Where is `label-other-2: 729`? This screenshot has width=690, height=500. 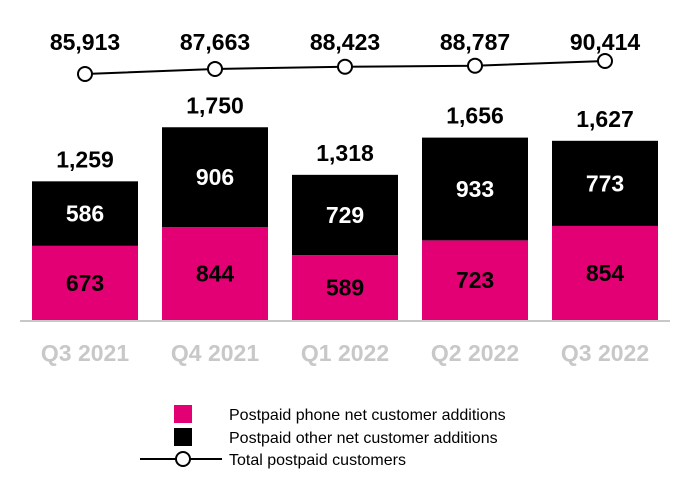 label-other-2: 729 is located at coordinates (345, 215).